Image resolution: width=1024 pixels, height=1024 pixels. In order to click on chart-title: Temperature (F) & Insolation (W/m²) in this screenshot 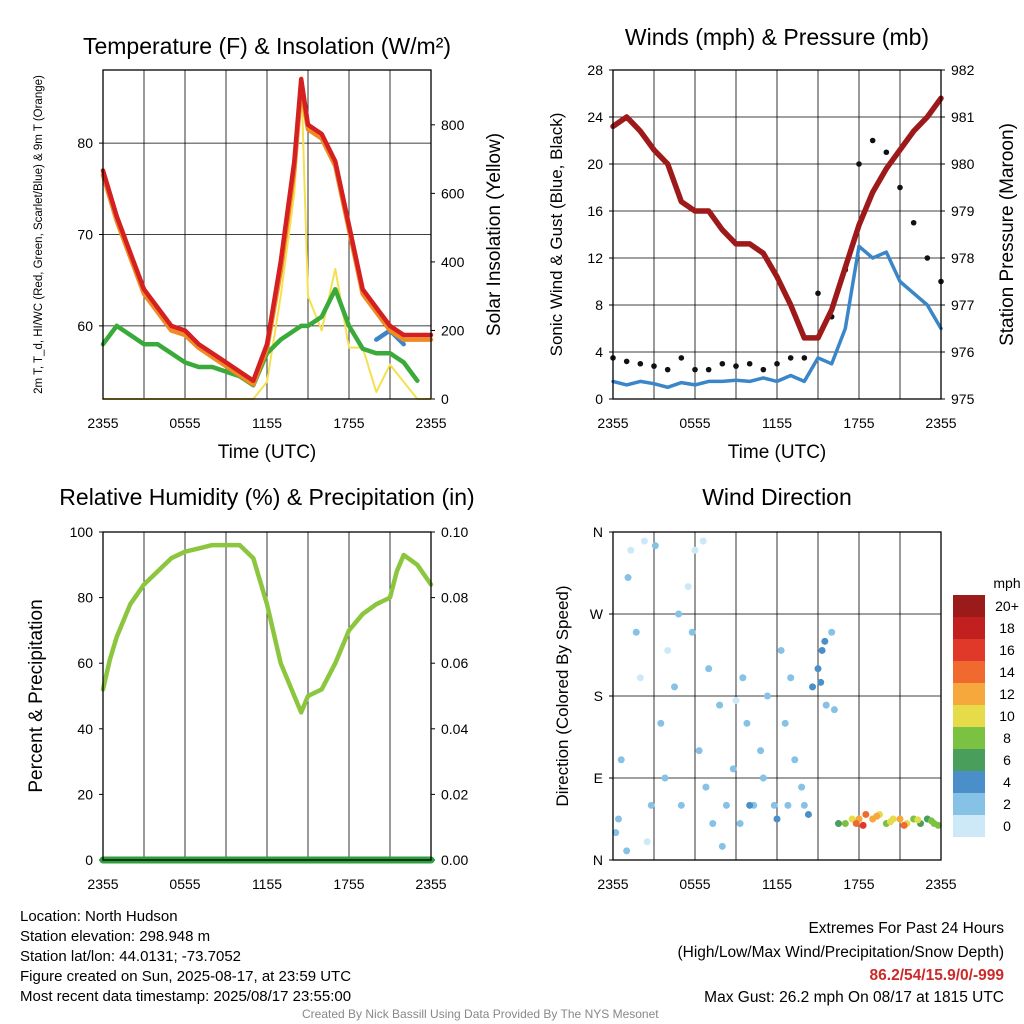, I will do `click(267, 46)`.